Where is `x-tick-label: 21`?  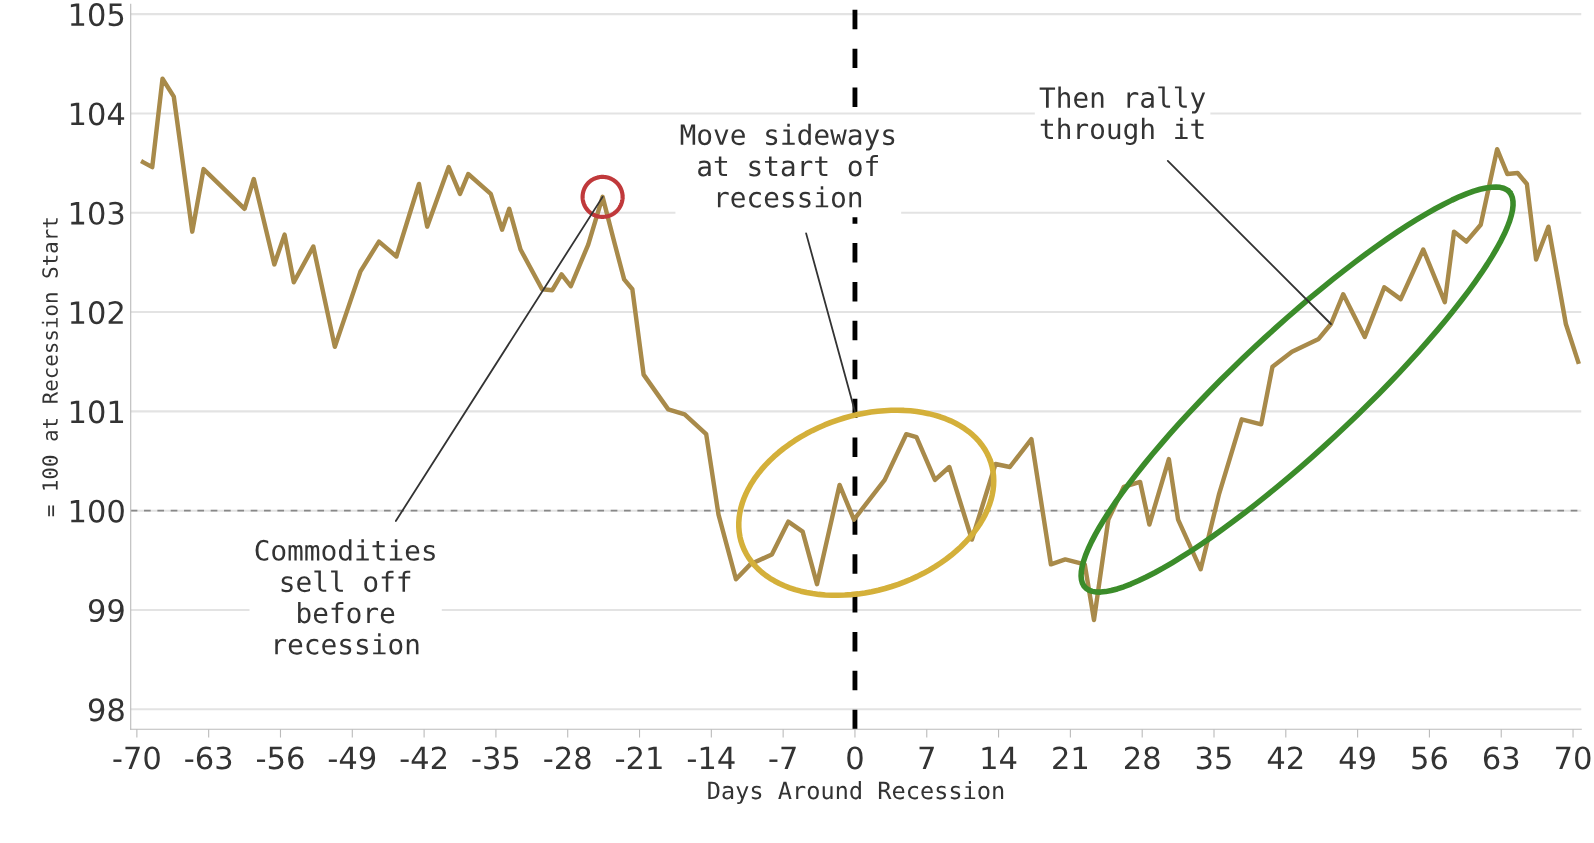 x-tick-label: 21 is located at coordinates (1070, 758).